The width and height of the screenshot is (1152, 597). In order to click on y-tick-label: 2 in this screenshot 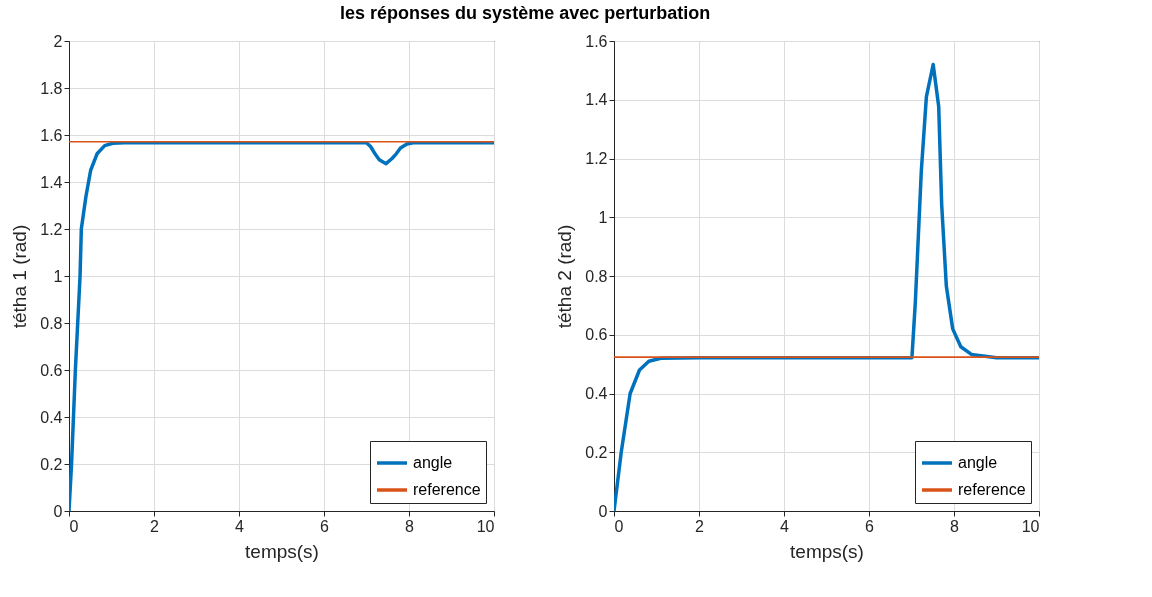, I will do `click(58, 41)`.